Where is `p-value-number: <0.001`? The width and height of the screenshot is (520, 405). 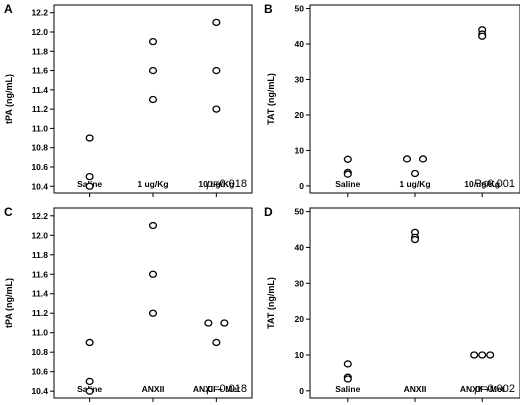
p-value-number: <0.001 is located at coordinates (498, 184).